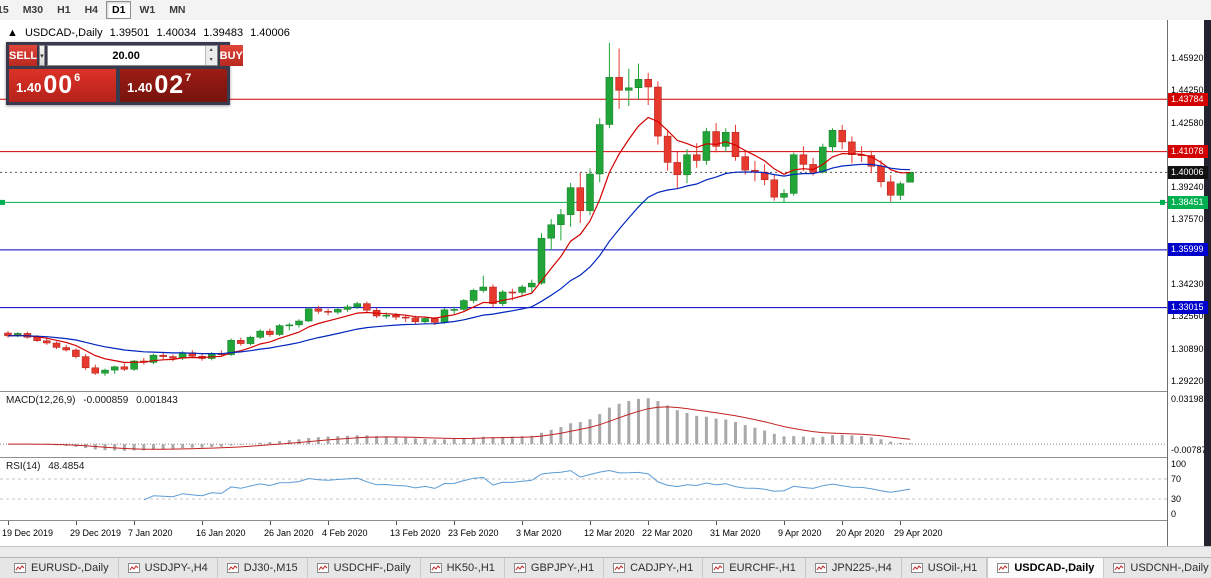 The width and height of the screenshot is (1211, 578). I want to click on volume-input, so click(126, 55).